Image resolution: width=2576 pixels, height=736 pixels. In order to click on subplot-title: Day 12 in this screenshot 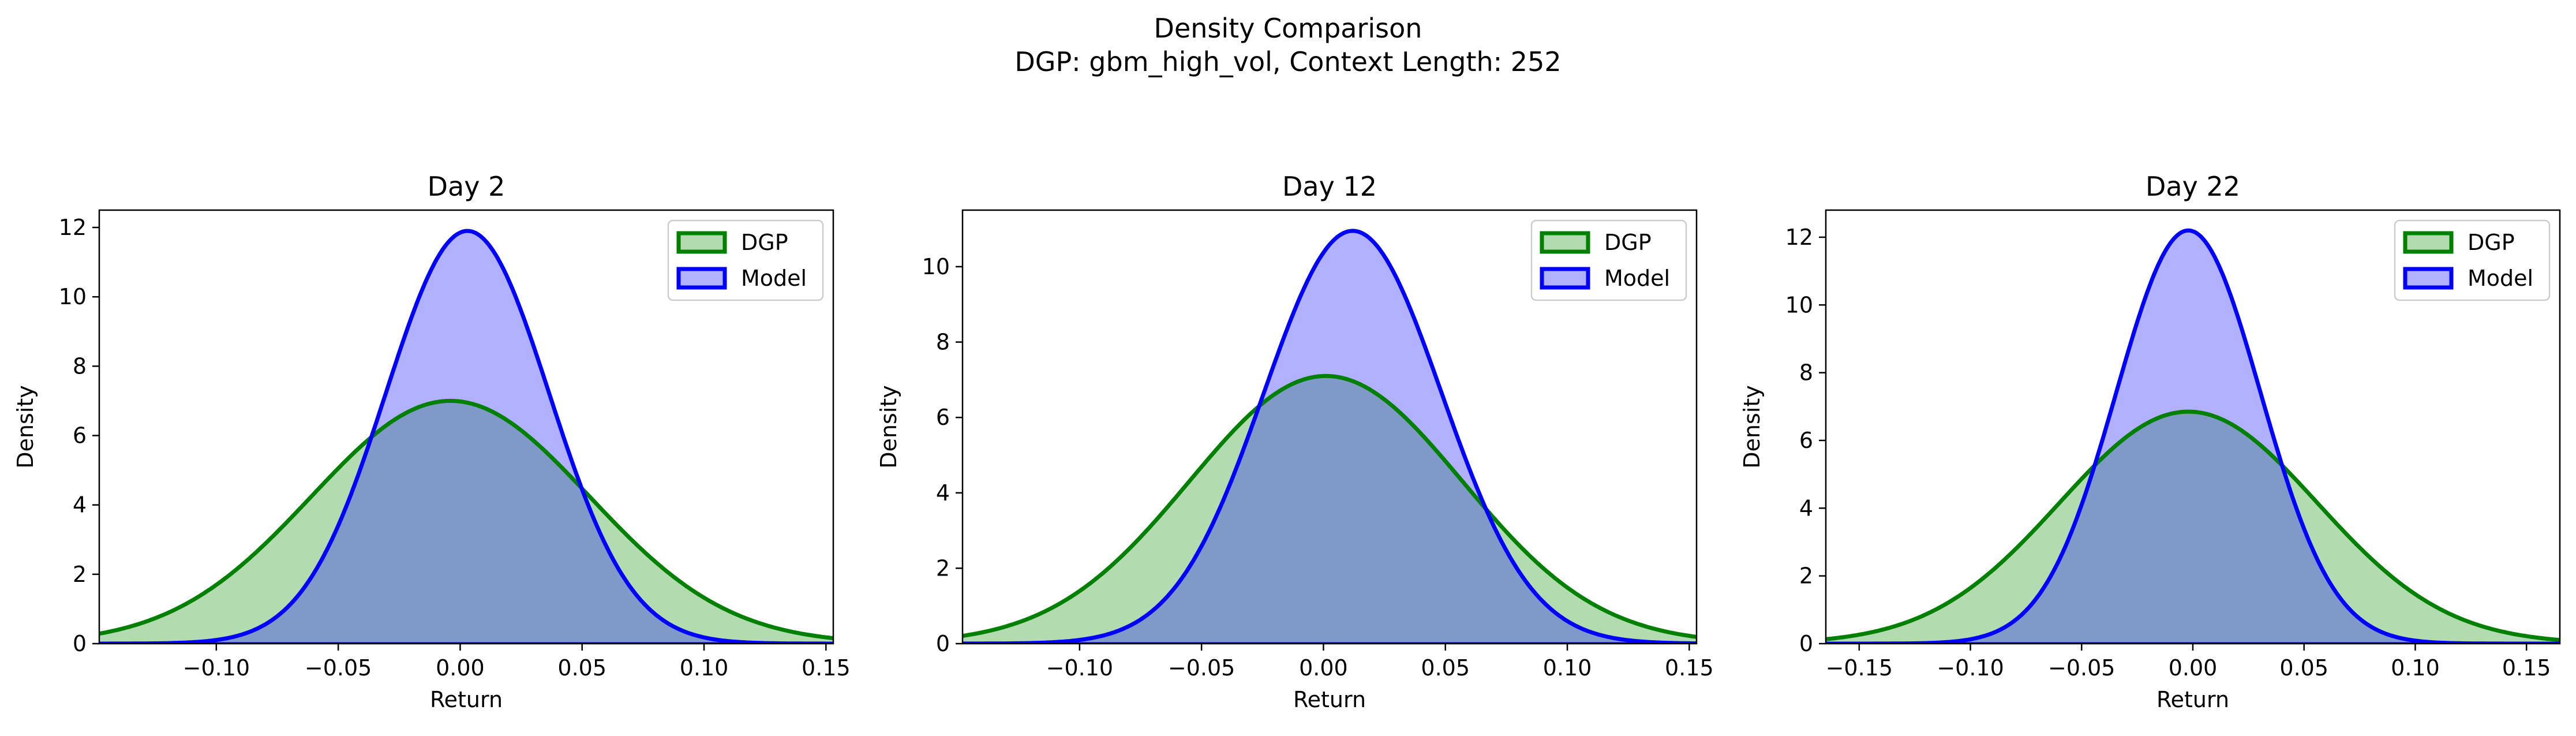, I will do `click(1330, 186)`.